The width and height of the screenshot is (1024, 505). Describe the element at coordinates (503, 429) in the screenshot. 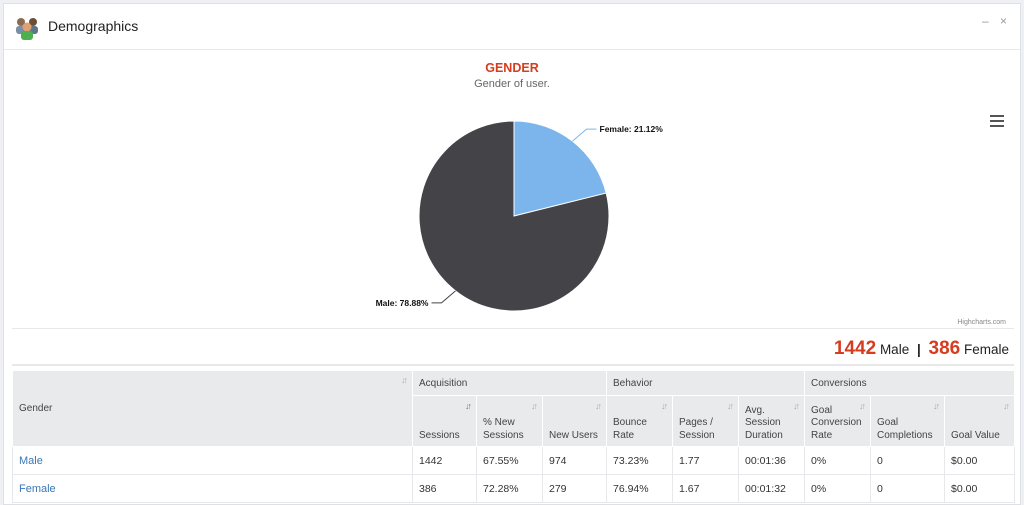

I see `column-header-label: % New Sessions` at that location.